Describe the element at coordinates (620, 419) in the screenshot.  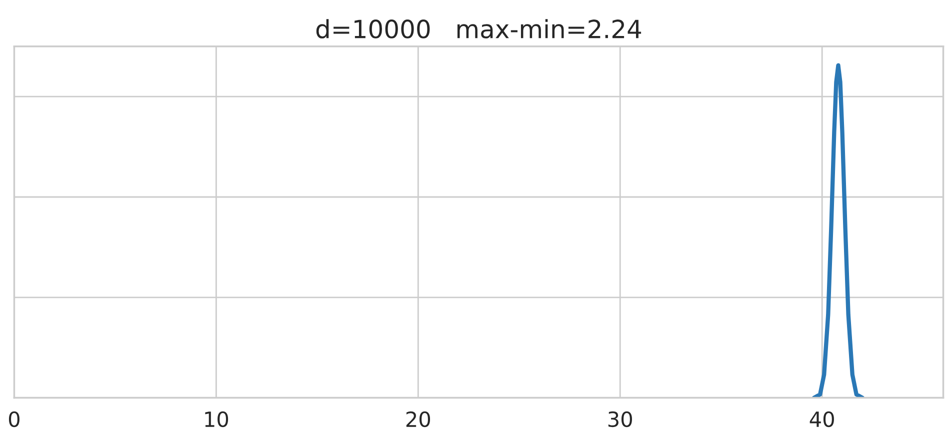
I see `x-tick-label: 30` at that location.